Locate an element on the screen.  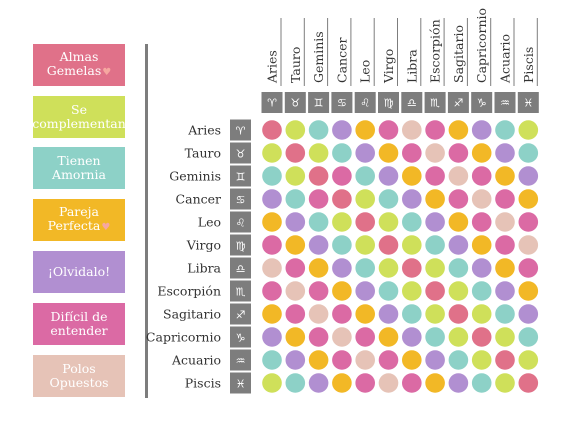
row-label: Aries is located at coordinates (204, 130).